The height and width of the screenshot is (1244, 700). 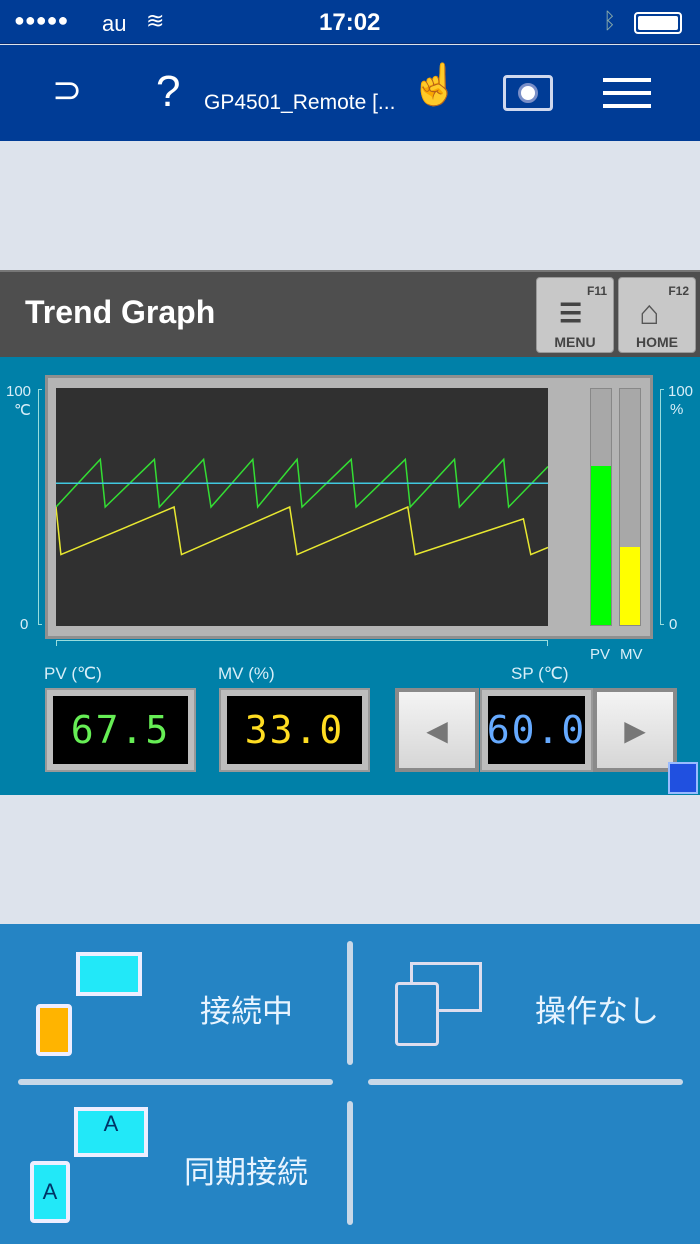 I want to click on list-icon: ☰, so click(x=571, y=313).